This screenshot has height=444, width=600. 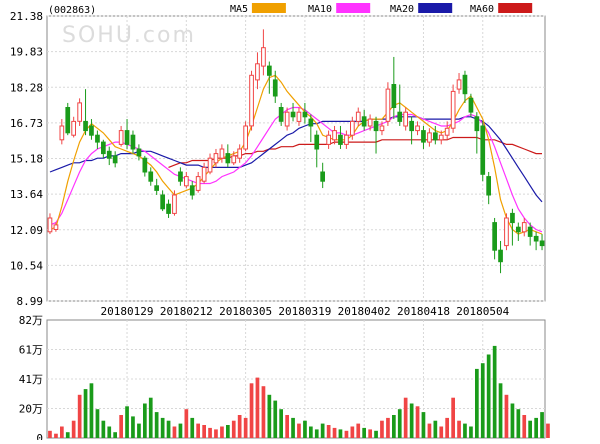 I want to click on date-tick-label: 20180504, so click(x=482, y=311).